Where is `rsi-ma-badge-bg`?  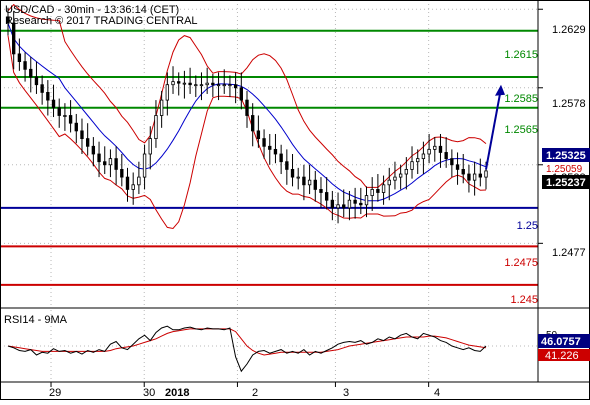
rsi-ma-badge-bg is located at coordinates (564, 355).